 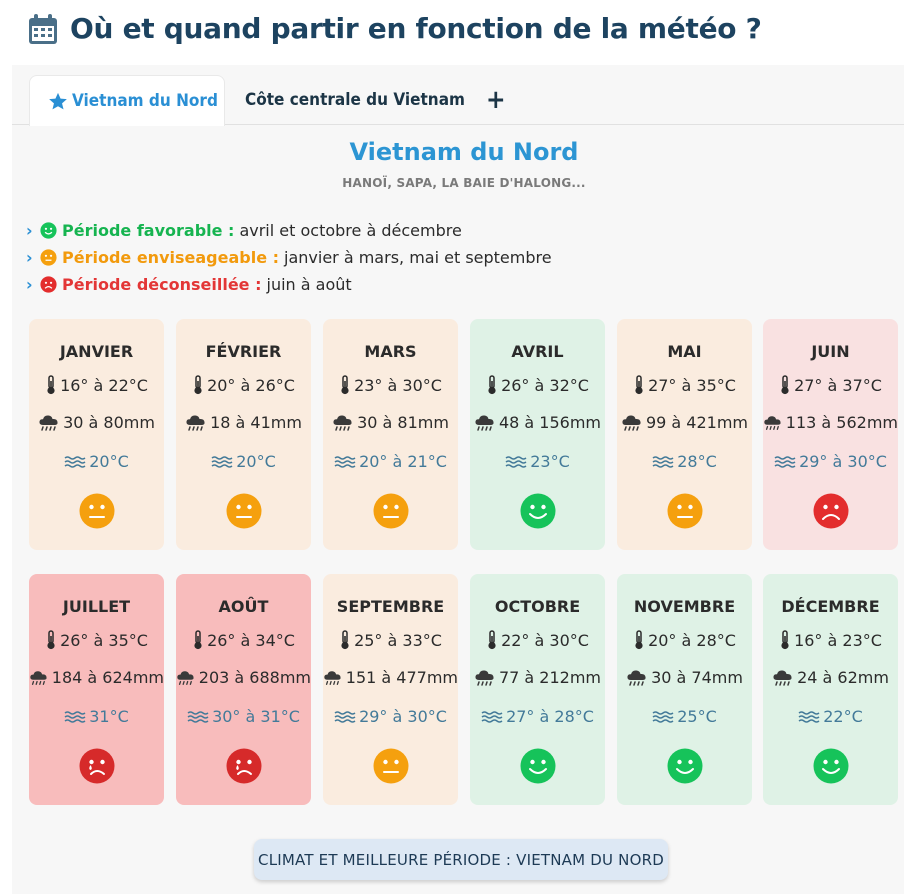 I want to click on month-name: DÉCEMBRE, so click(x=830, y=606).